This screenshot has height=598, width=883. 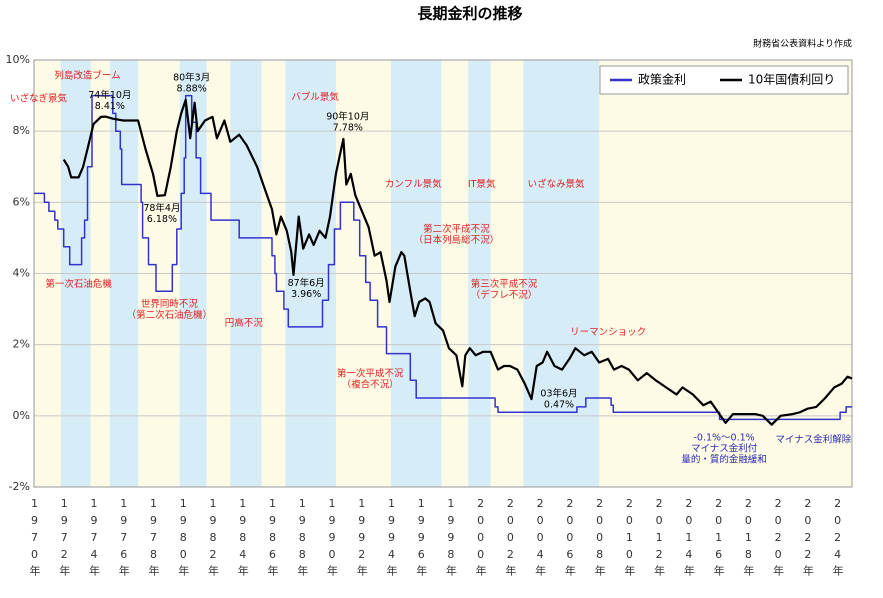 What do you see at coordinates (540, 538) in the screenshot?
I see `x-tick-label: 2004年` at bounding box center [540, 538].